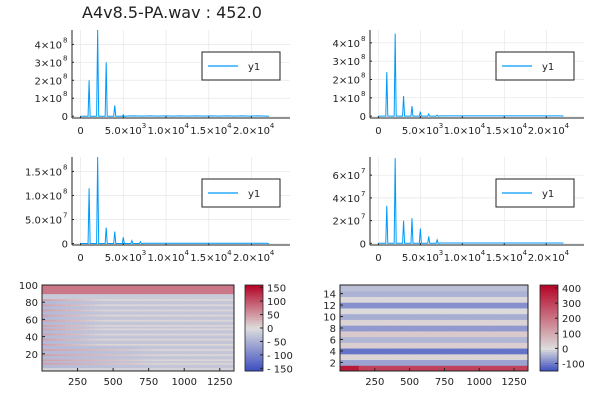 This screenshot has width=600, height=400. Describe the element at coordinates (504, 131) in the screenshot. I see `x-tick-label: 1.5×10` at that location.